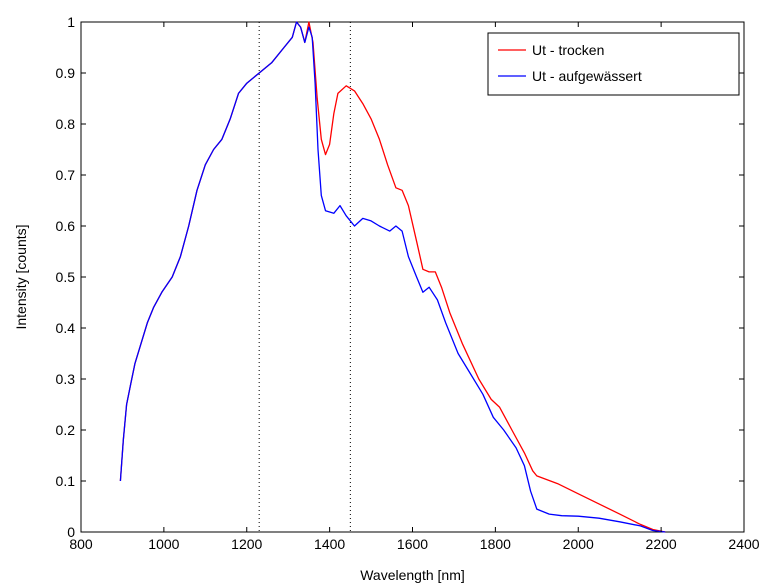 This screenshot has width=771, height=588. What do you see at coordinates (71, 532) in the screenshot?
I see `y-tick-label: 0` at bounding box center [71, 532].